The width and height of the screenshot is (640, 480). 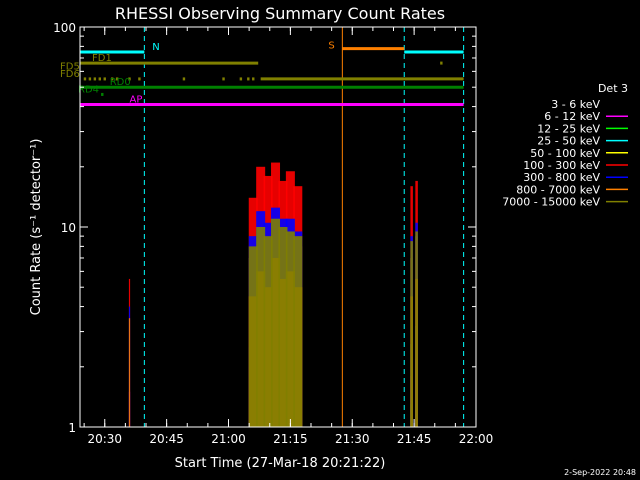 What do you see at coordinates (280, 463) in the screenshot?
I see `x-axis-label: Start Time (27-Mar-18 20:21:22)` at bounding box center [280, 463].